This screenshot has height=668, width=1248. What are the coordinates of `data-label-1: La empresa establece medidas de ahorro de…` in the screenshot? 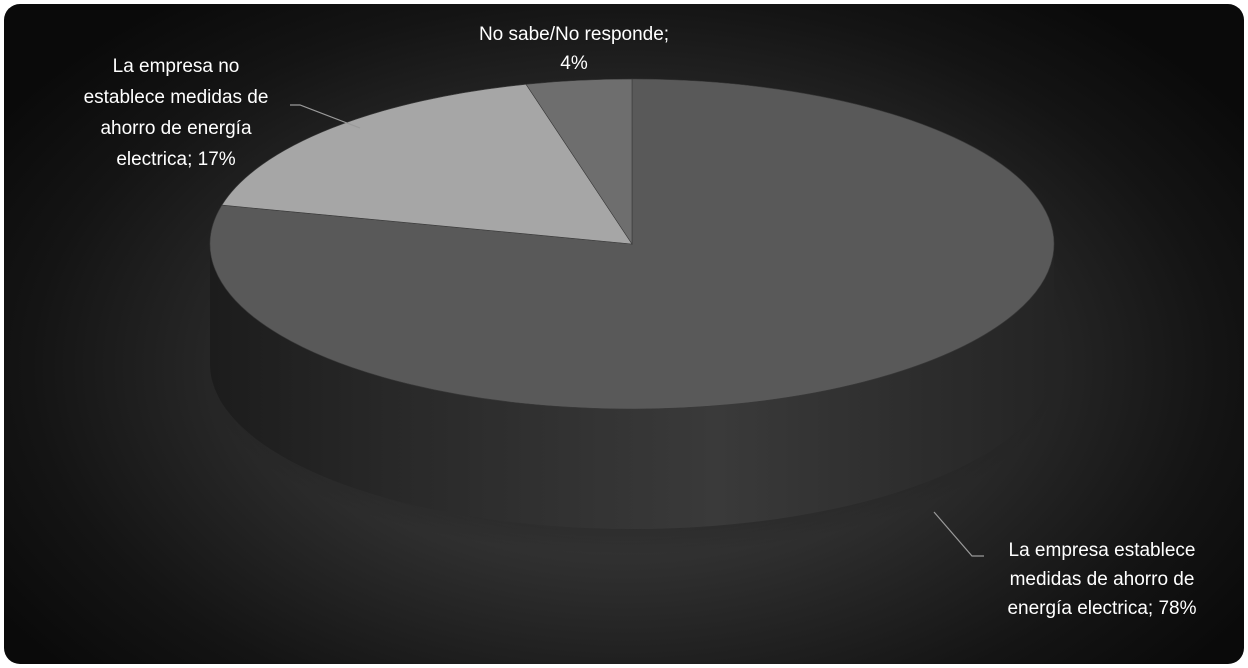 It's located at (1101, 579).